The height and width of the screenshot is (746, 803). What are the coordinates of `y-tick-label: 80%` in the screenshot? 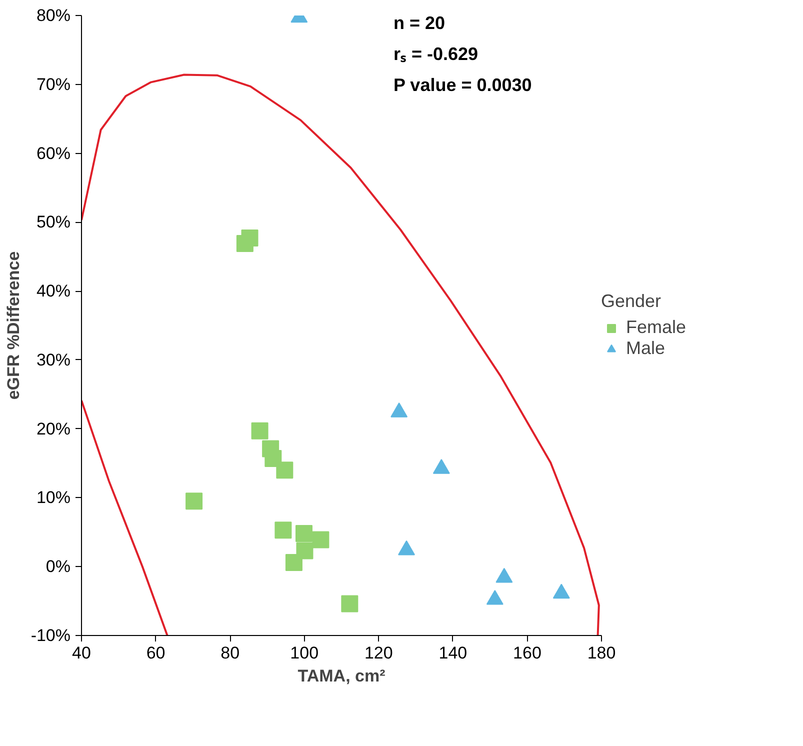 It's located at (53, 15).